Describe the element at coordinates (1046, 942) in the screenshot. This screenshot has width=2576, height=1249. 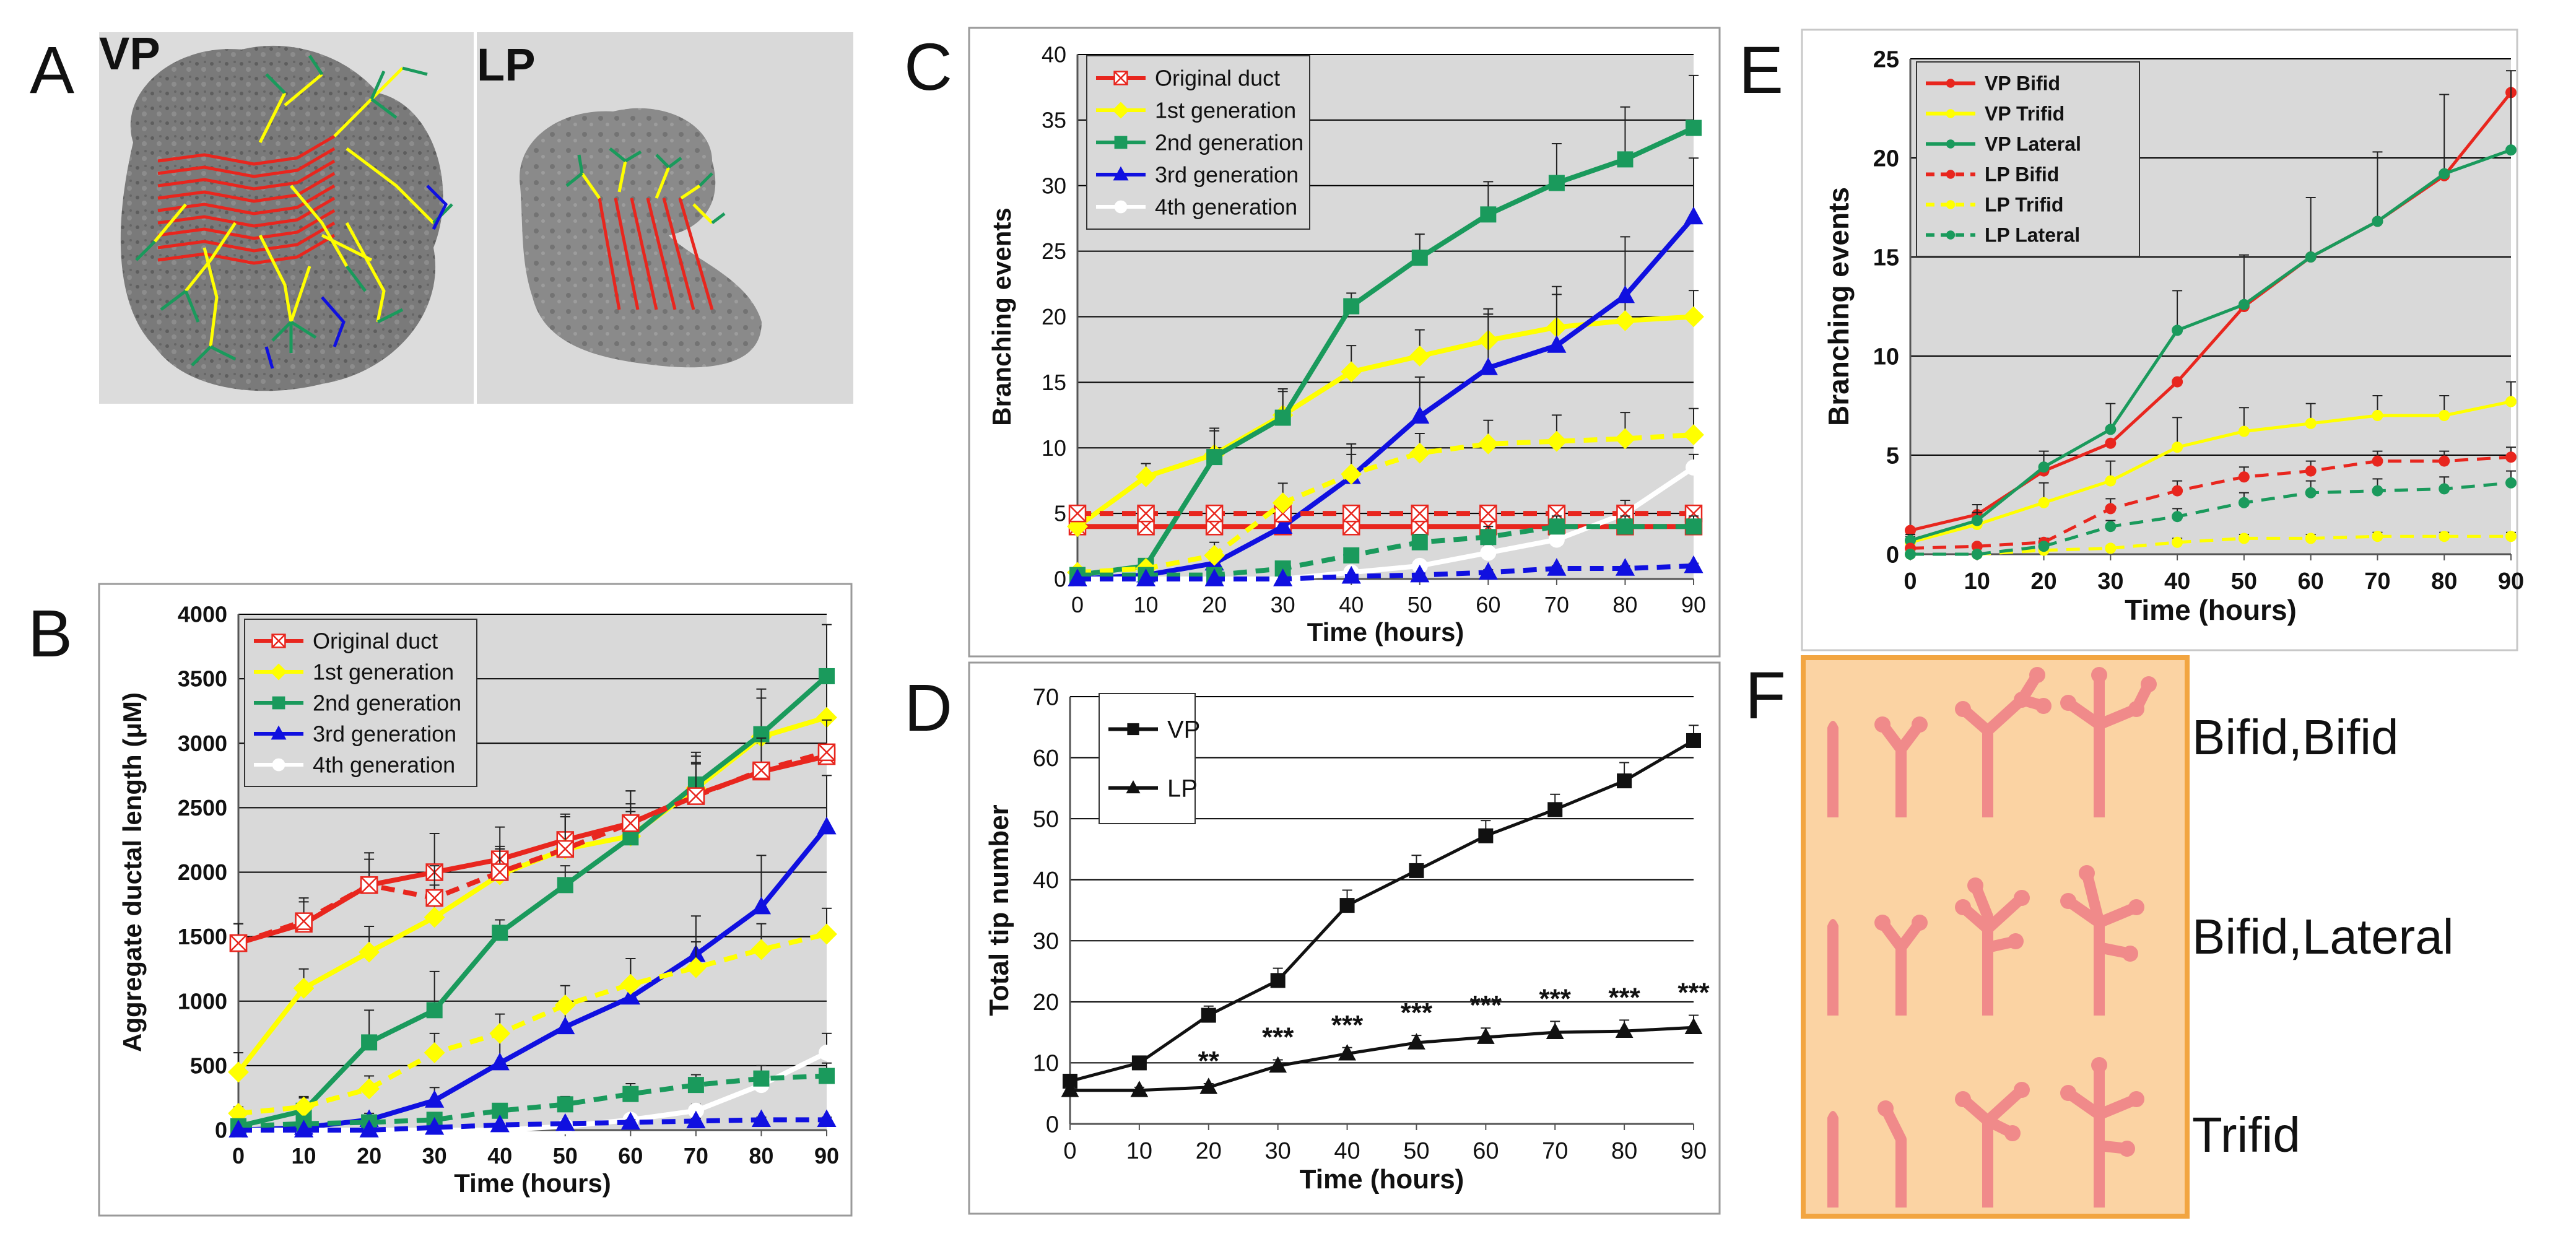
I see `y-tick-label-d: 30` at that location.